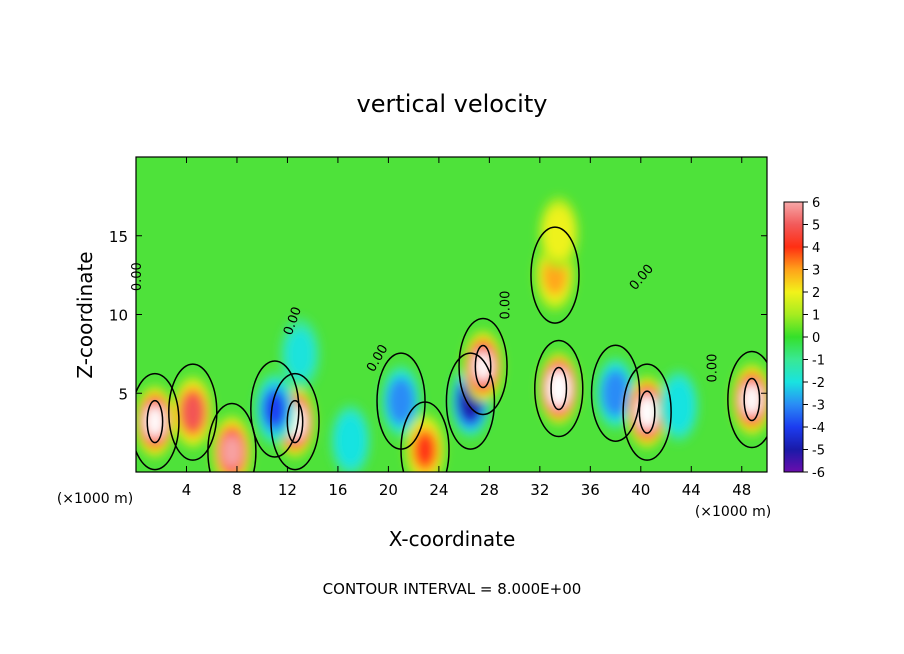  I want to click on colorbar-tick-label: 4, so click(816, 248).